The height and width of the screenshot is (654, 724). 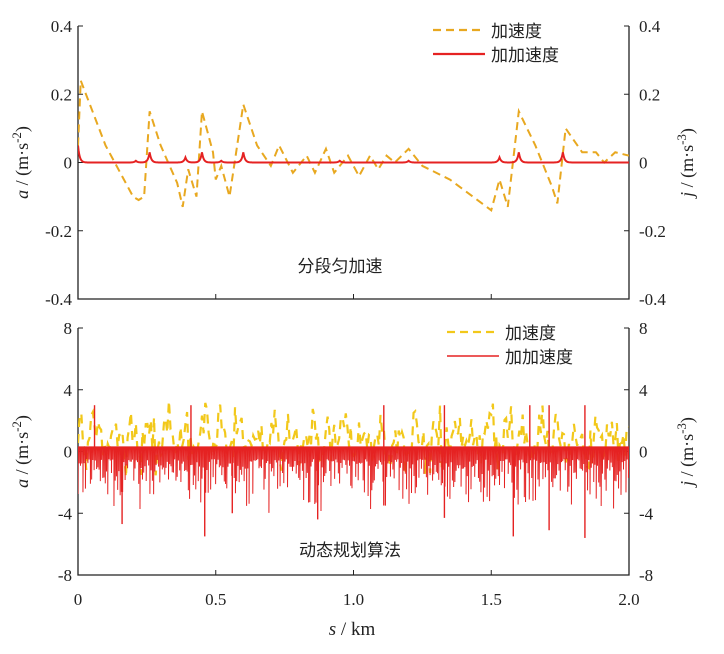 I want to click on x-tick-label: 0.5, so click(x=215, y=599).